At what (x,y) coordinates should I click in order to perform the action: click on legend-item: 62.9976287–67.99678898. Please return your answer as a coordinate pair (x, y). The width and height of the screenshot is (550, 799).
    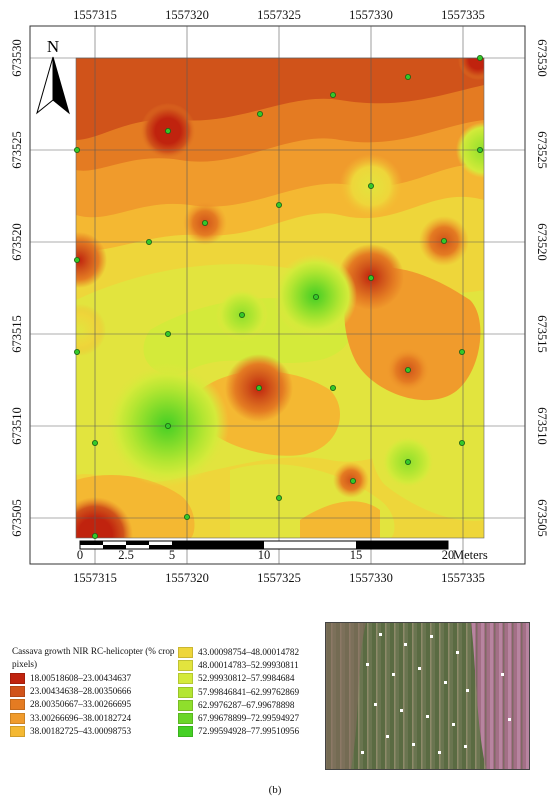
    Looking at the image, I should click on (238, 705).